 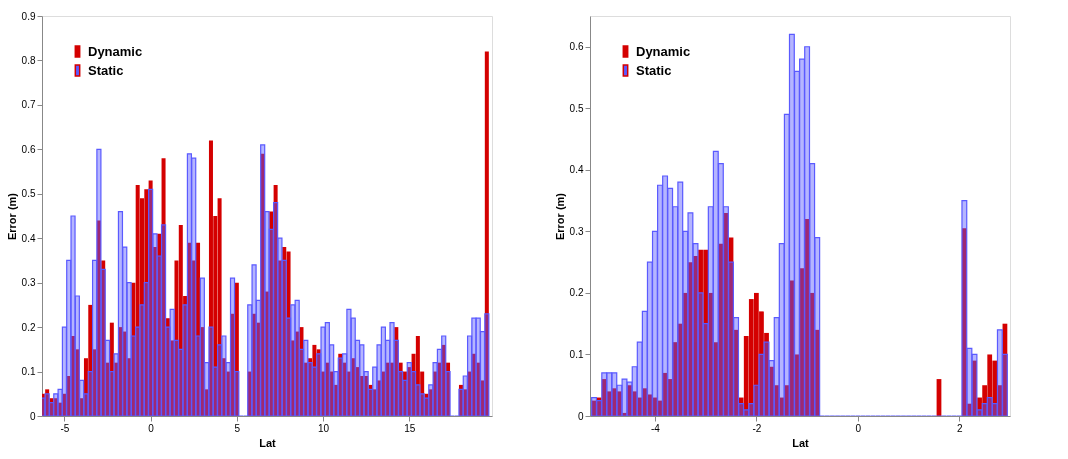 What do you see at coordinates (65, 428) in the screenshot?
I see `x-tick-label: -5` at bounding box center [65, 428].